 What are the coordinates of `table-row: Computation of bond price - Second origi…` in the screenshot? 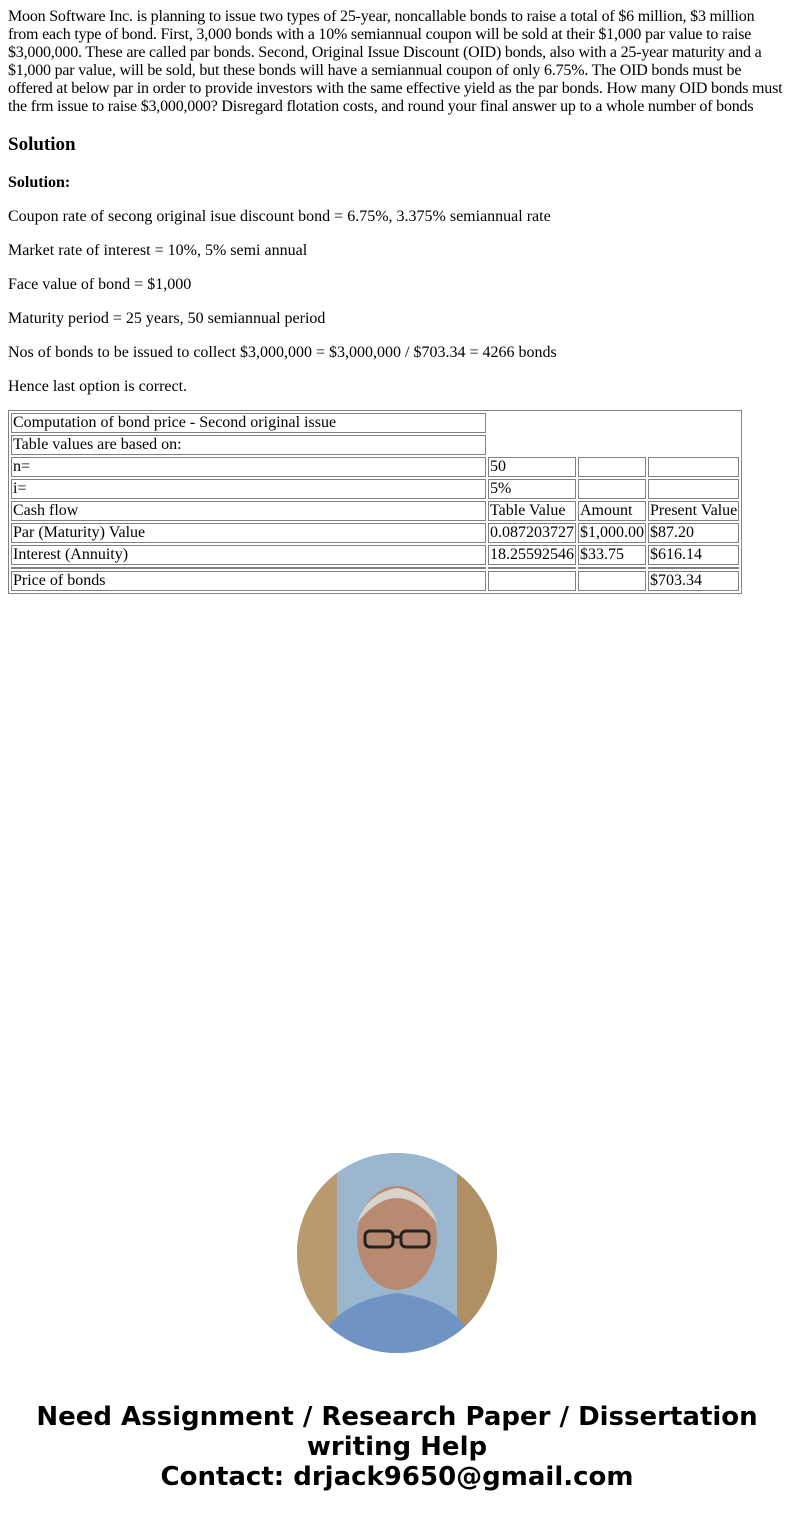 It's located at (375, 423).